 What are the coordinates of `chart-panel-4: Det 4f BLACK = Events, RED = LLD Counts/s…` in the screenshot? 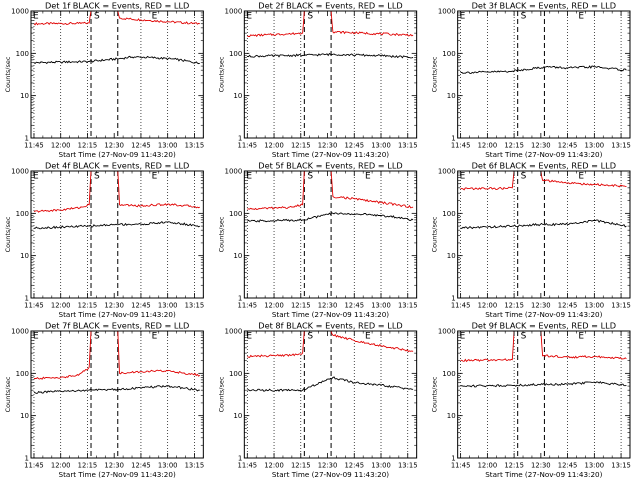 It's located at (104, 240).